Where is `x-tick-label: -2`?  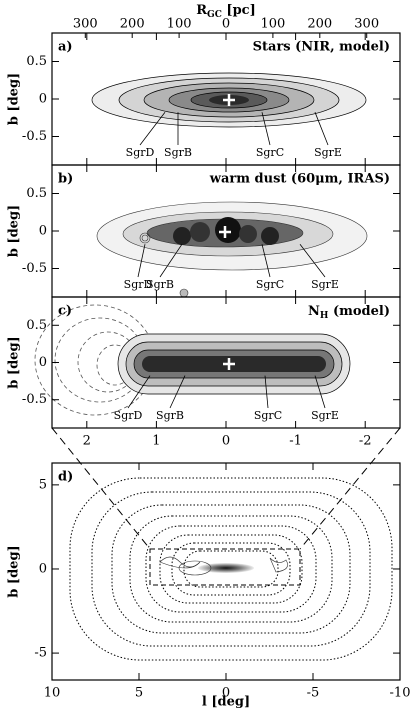
x-tick-label: -2 is located at coordinates (365, 441).